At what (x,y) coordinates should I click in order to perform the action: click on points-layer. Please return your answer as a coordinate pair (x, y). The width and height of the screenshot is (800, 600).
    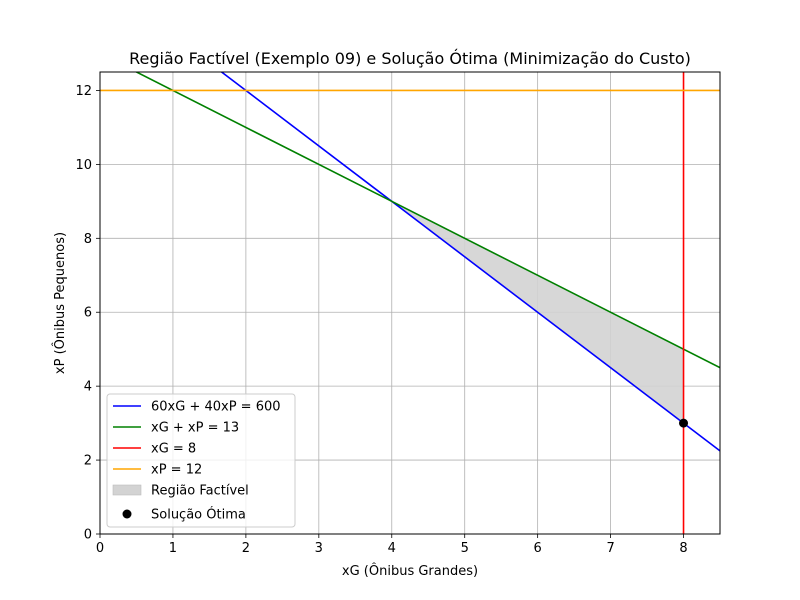
    Looking at the image, I should click on (684, 423).